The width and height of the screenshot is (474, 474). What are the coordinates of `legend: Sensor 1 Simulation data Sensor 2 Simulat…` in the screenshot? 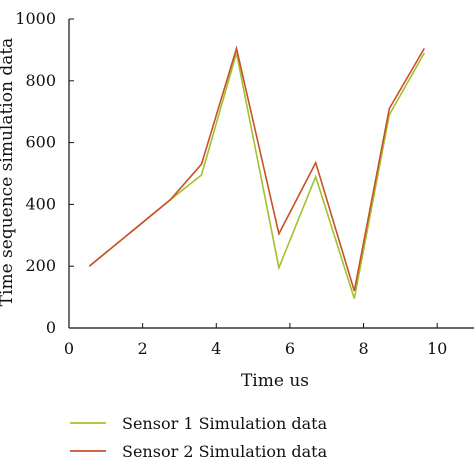 It's located at (199, 437).